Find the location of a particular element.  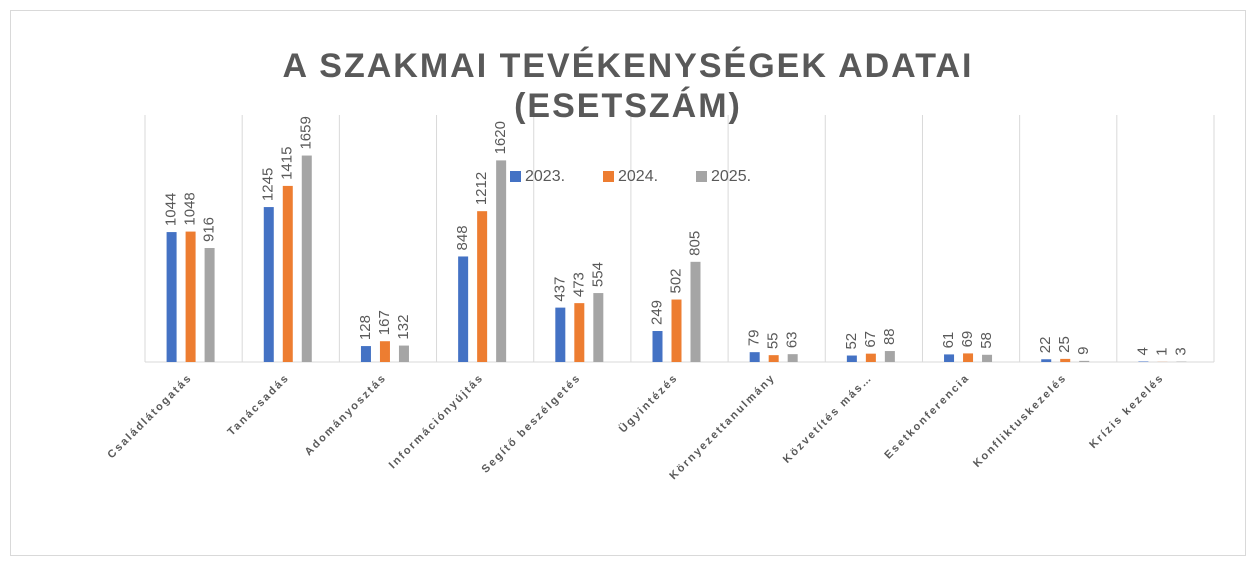

data-label: 1044 is located at coordinates (171, 209).